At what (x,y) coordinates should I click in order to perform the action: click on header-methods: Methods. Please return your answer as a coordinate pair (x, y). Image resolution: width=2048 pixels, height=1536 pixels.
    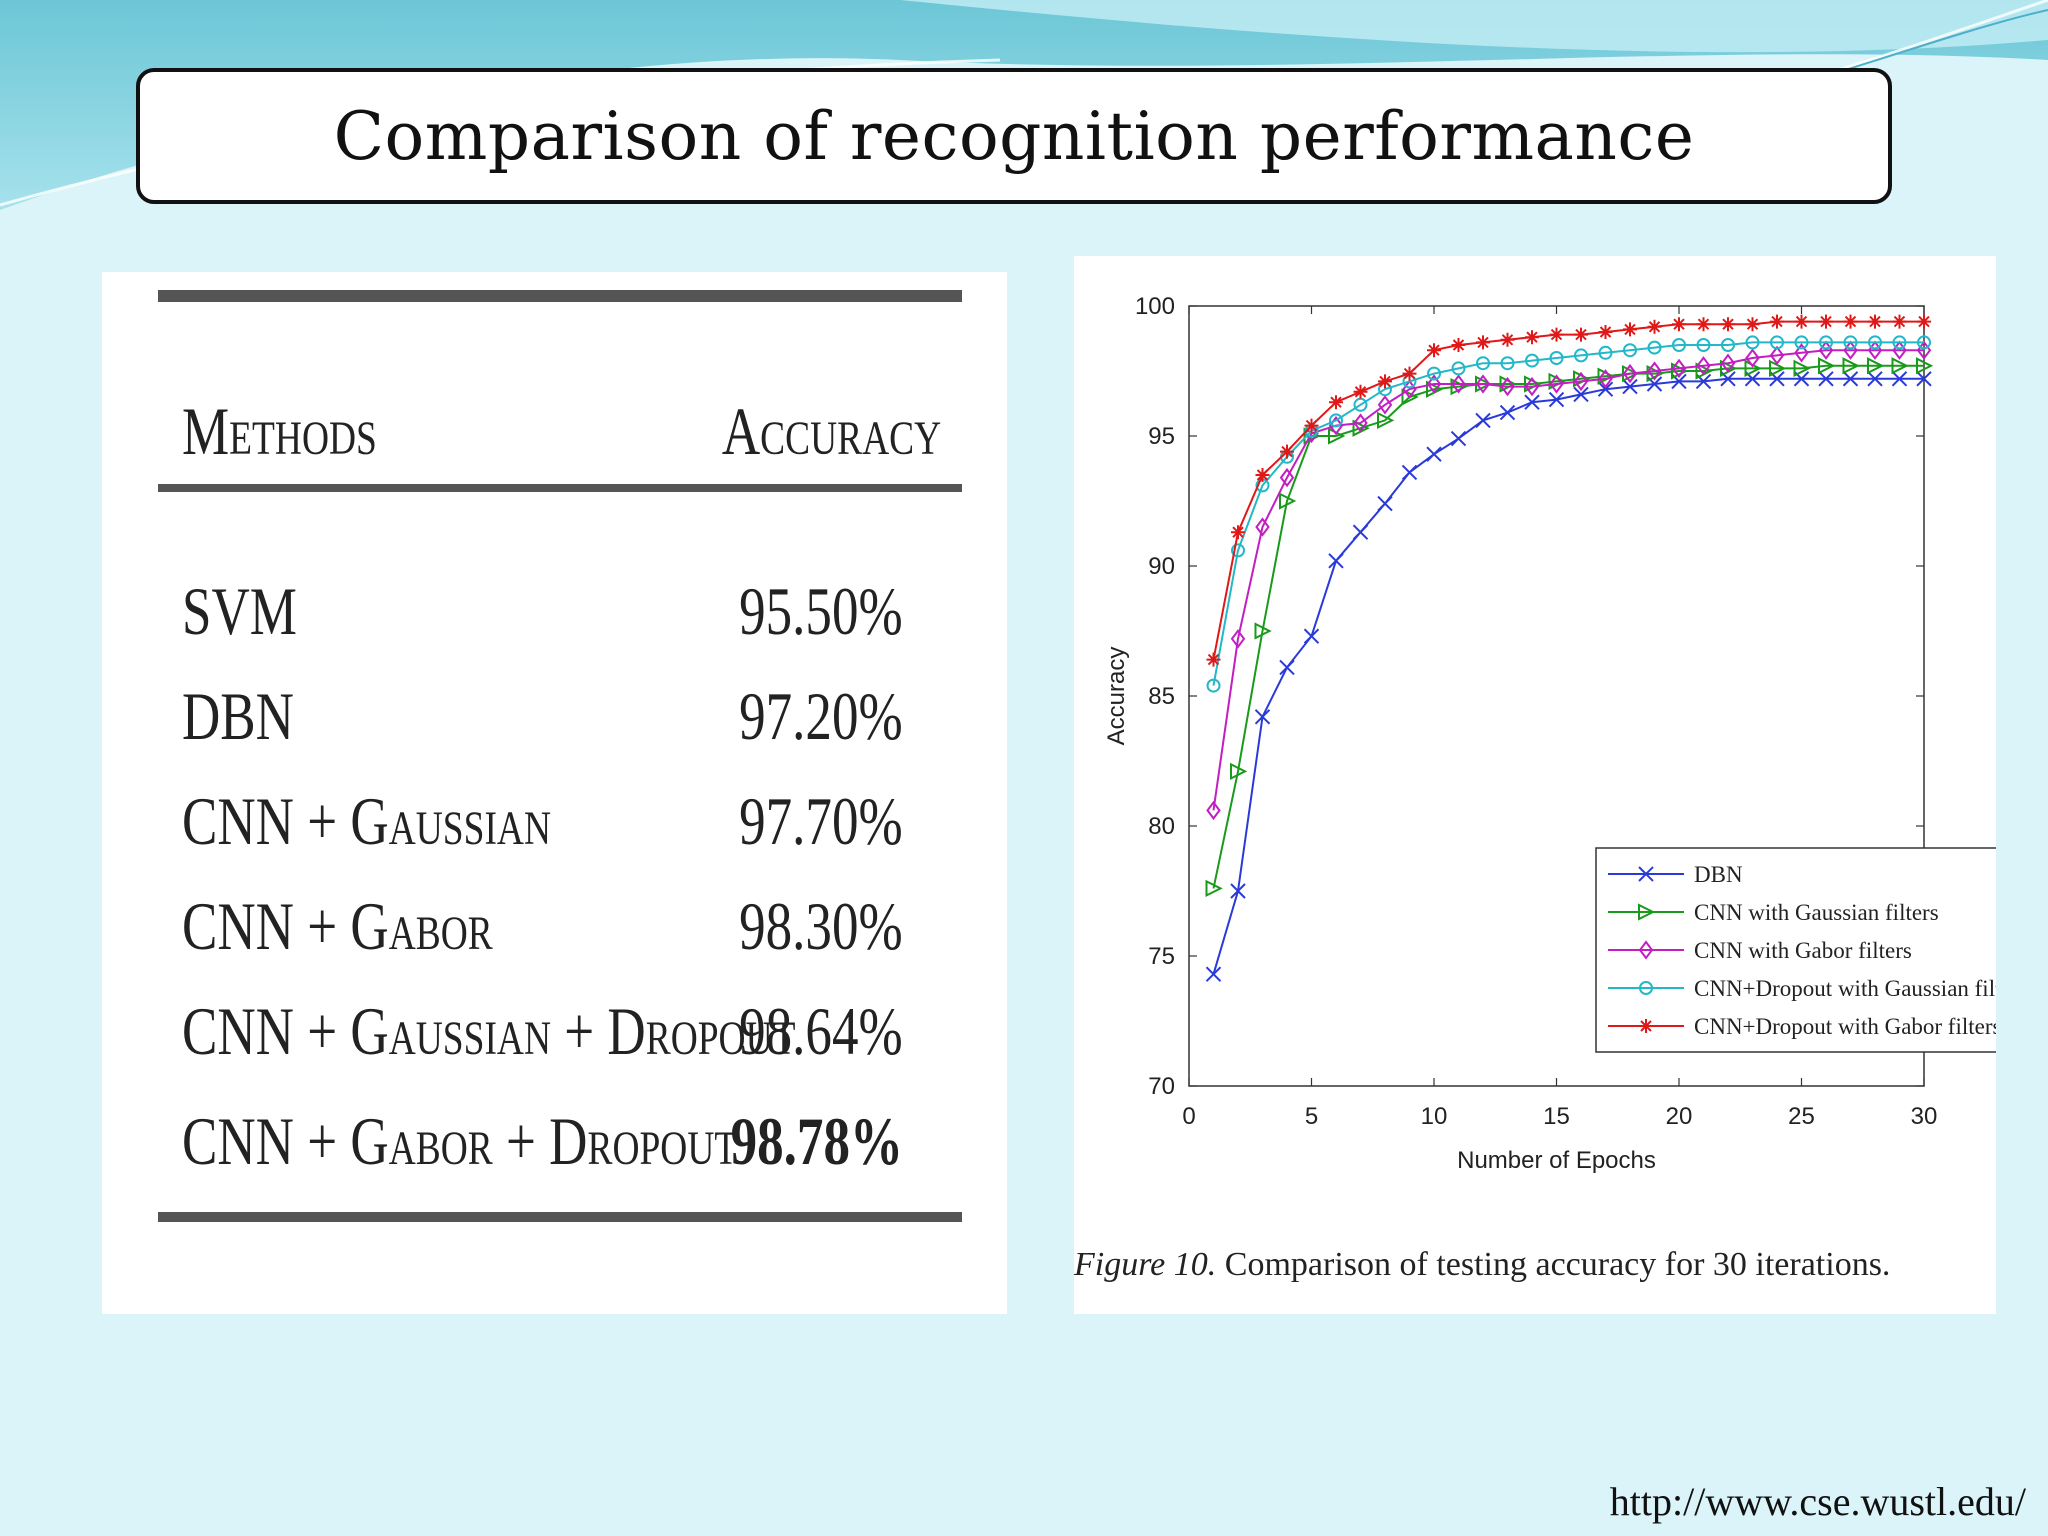
    Looking at the image, I should click on (279, 431).